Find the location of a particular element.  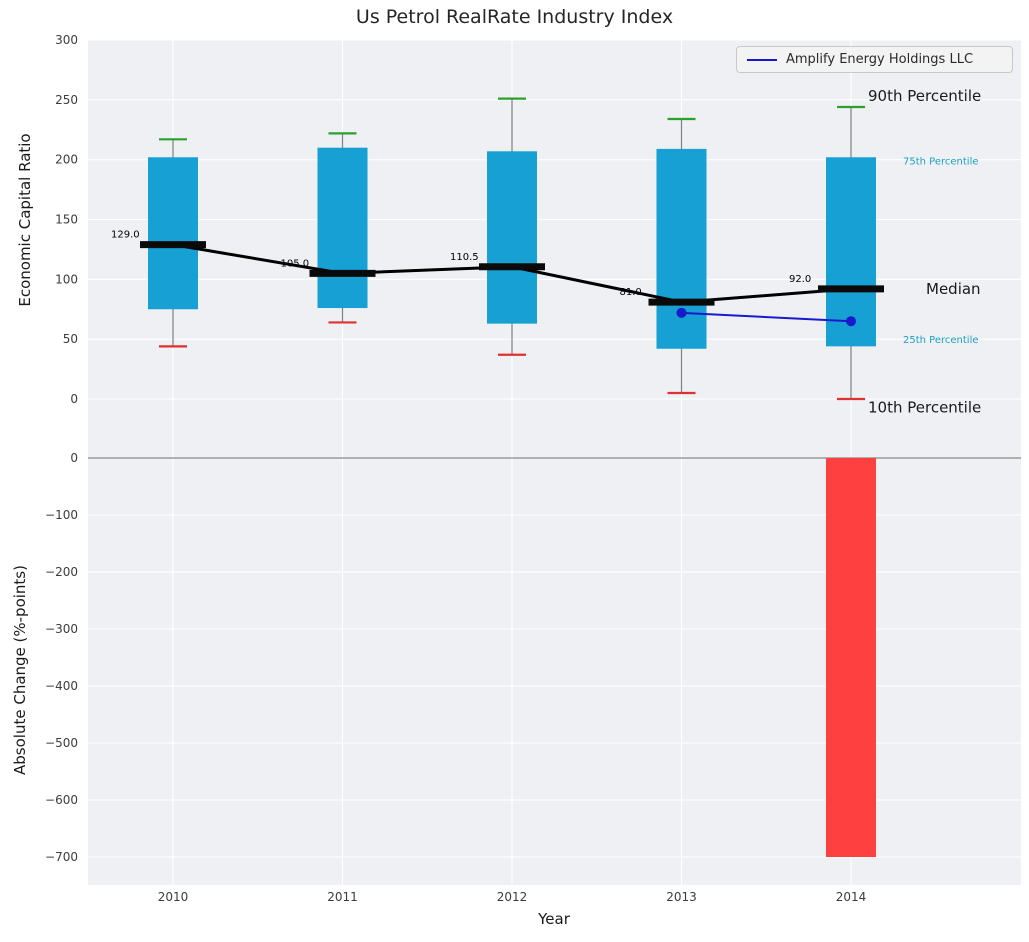

percentile-annotation: 10th Percentile is located at coordinates (924, 407).